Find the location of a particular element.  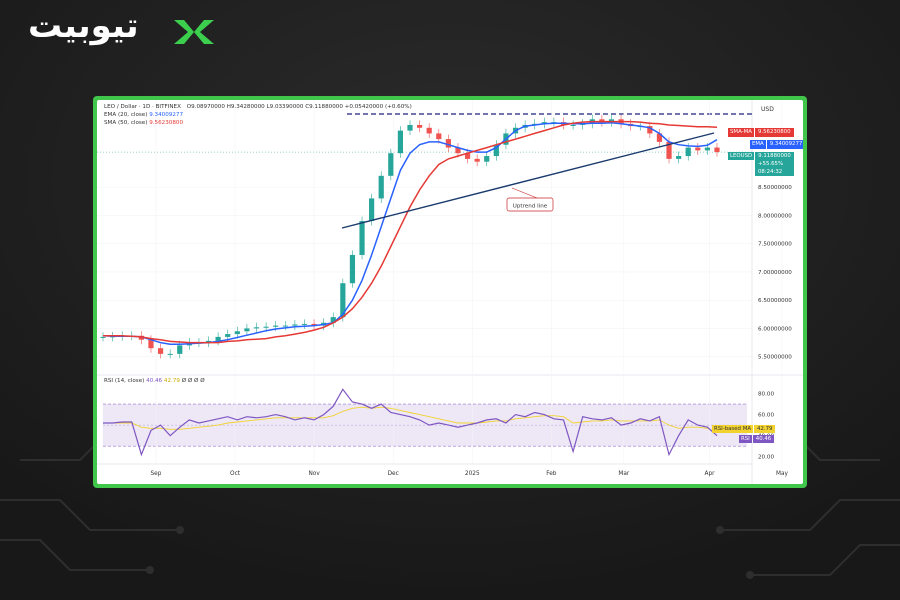

price-tick-label: 6.50000000 is located at coordinates (775, 301).